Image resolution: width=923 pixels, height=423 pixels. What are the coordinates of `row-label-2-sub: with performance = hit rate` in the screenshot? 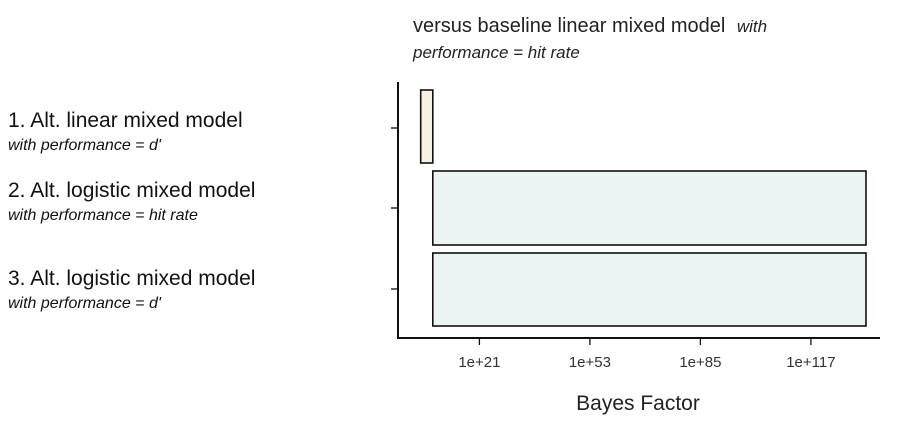 It's located at (103, 215).